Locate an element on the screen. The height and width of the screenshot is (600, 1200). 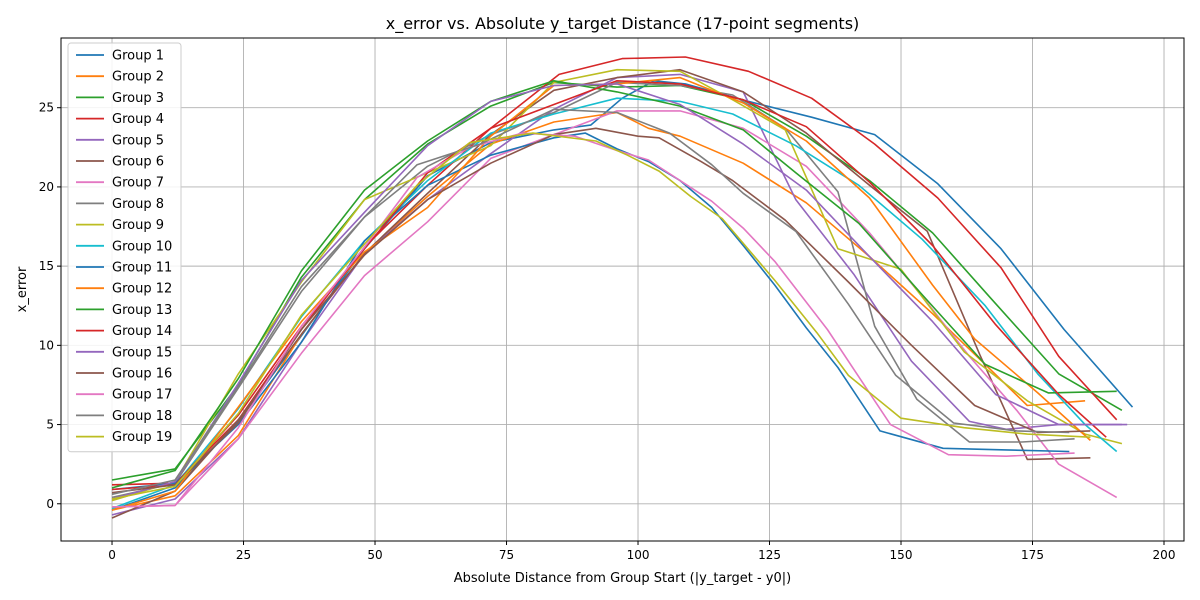
x-tick-label: 150 is located at coordinates (901, 555).